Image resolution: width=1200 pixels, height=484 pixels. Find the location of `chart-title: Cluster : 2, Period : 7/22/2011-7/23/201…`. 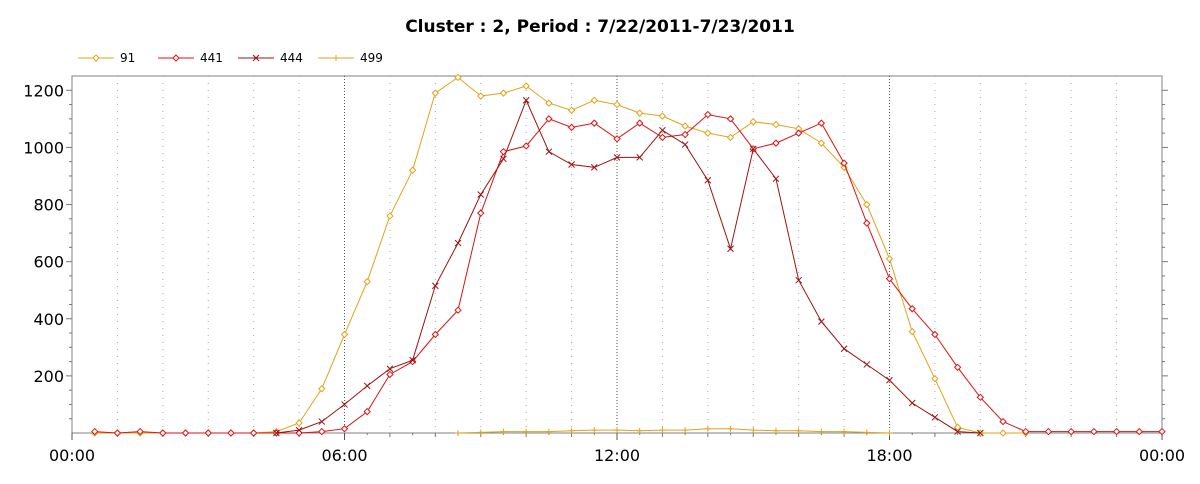

chart-title: Cluster : 2, Period : 7/22/2011-7/23/201… is located at coordinates (600, 27).